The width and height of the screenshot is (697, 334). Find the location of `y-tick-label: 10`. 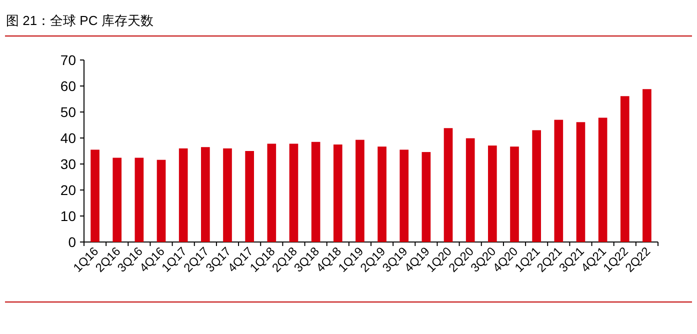

y-tick-label: 10 is located at coordinates (68, 216).